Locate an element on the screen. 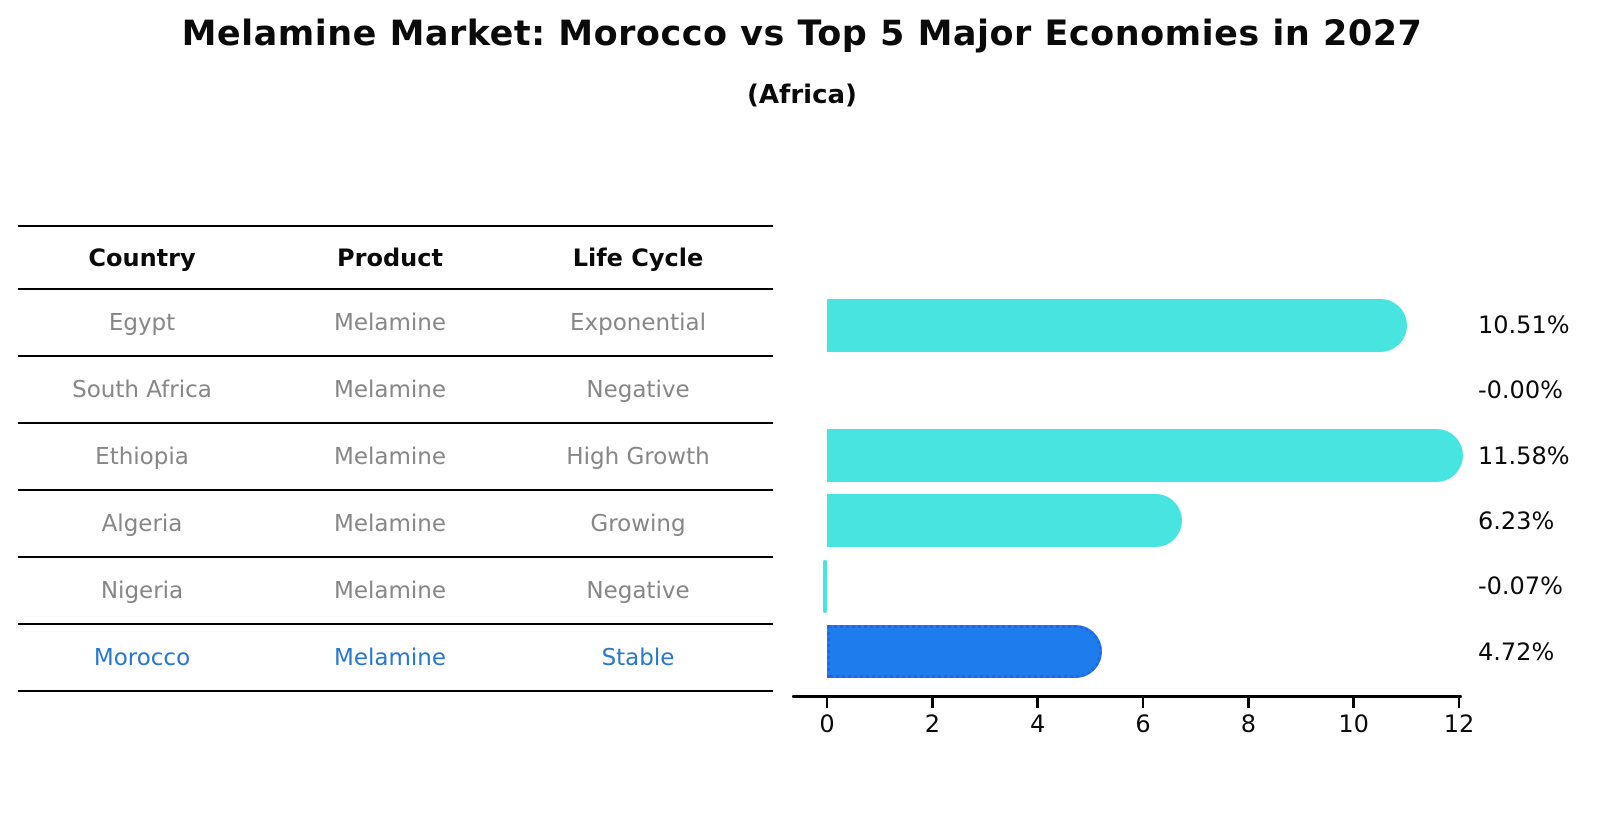 The image size is (1604, 823). bar-ethiopia is located at coordinates (1145, 456).